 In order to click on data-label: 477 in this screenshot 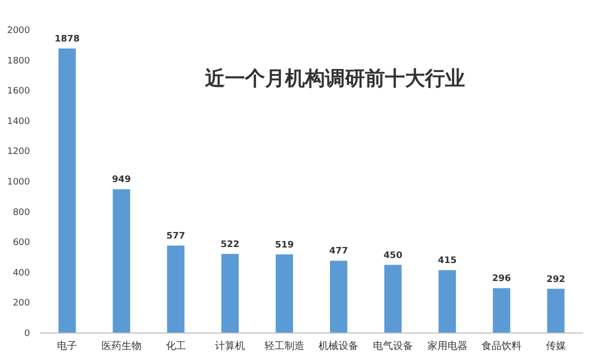, I will do `click(338, 251)`.